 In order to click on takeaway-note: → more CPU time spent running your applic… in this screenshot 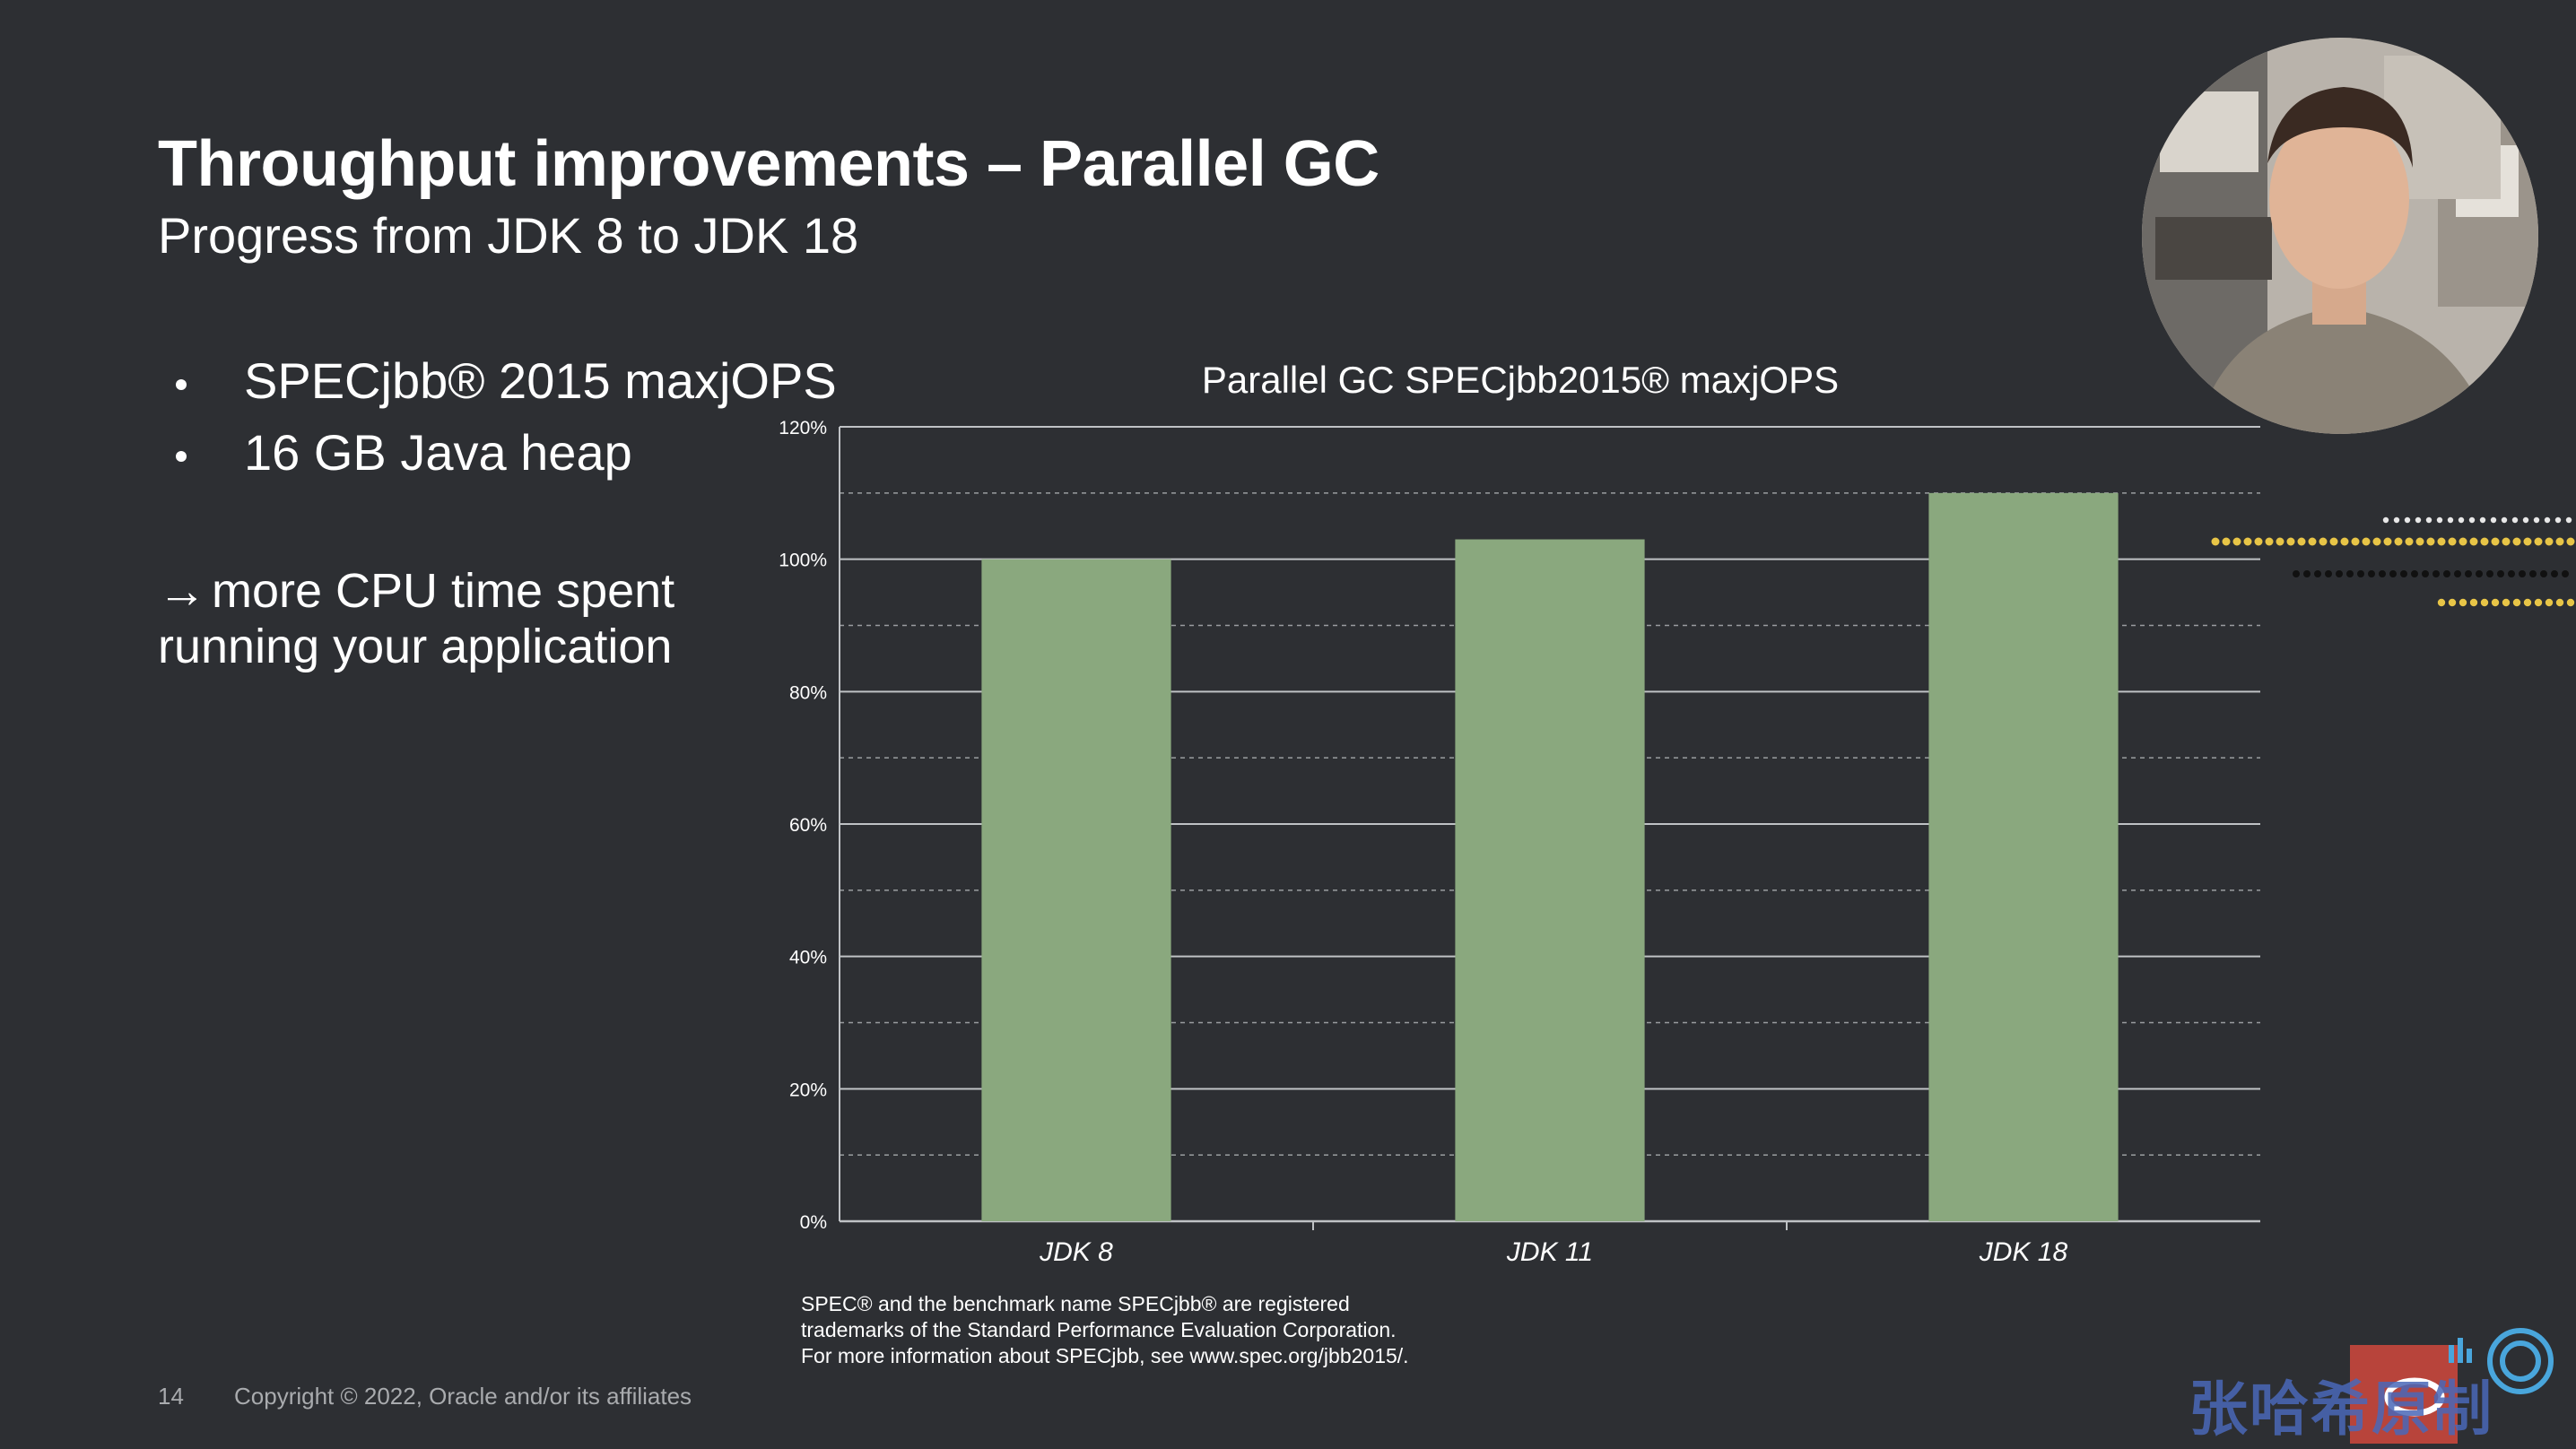, I will do `click(472, 618)`.